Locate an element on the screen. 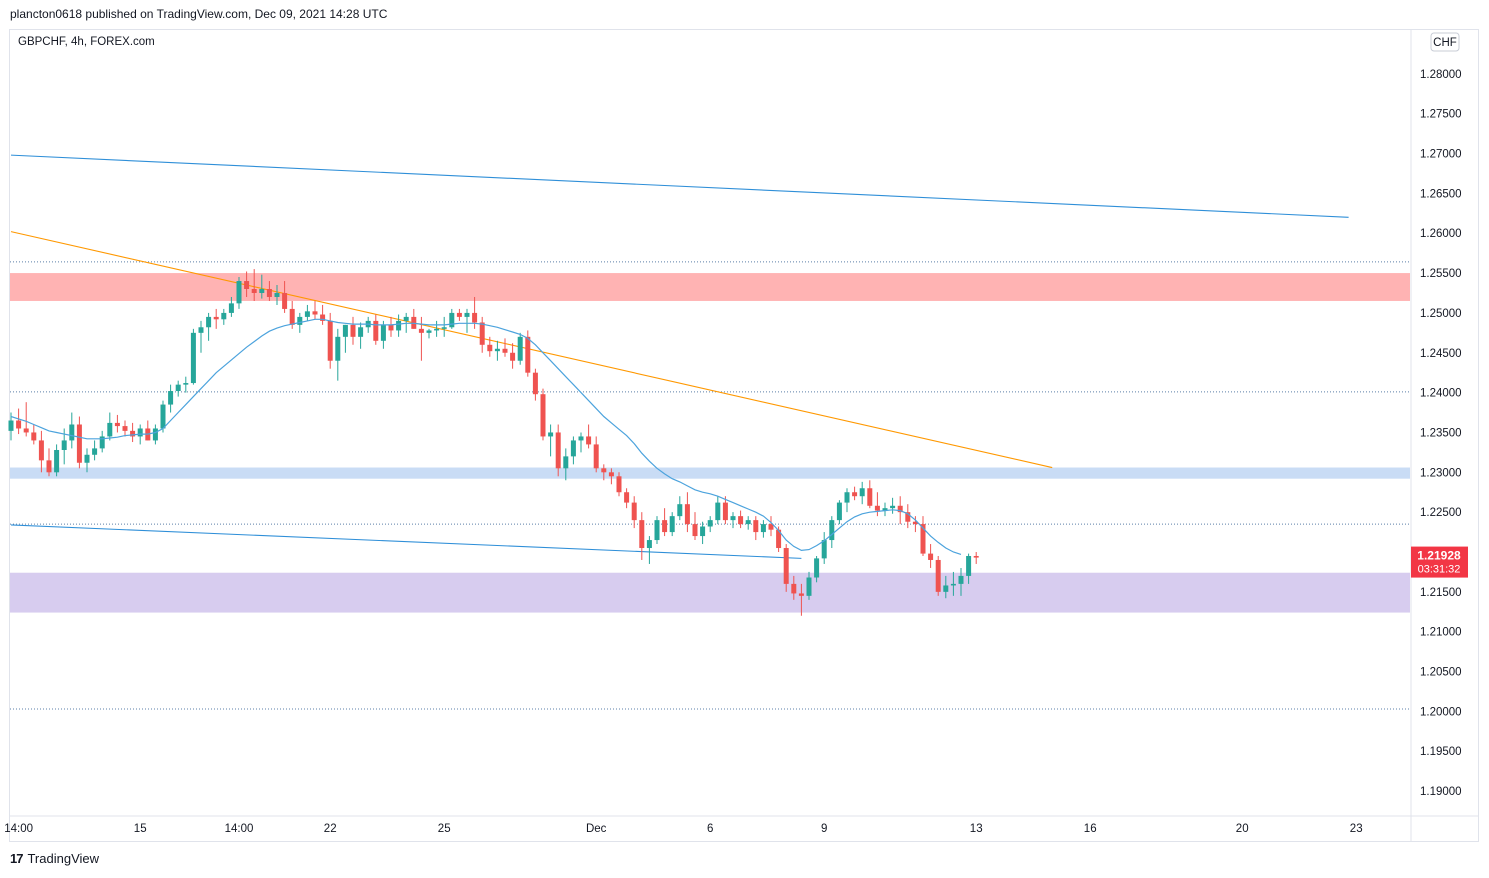  zone-resistance is located at coordinates (710, 287).